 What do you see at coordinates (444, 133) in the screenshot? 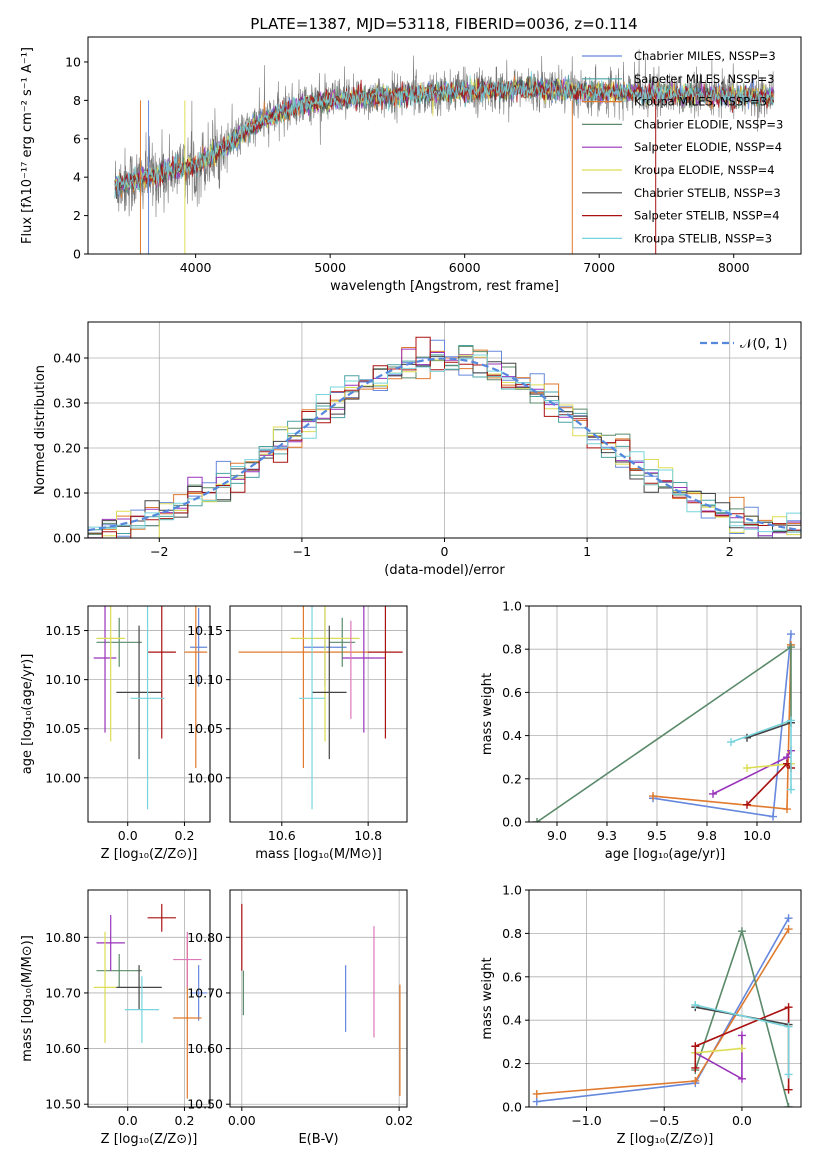
I see `model-spectrum` at bounding box center [444, 133].